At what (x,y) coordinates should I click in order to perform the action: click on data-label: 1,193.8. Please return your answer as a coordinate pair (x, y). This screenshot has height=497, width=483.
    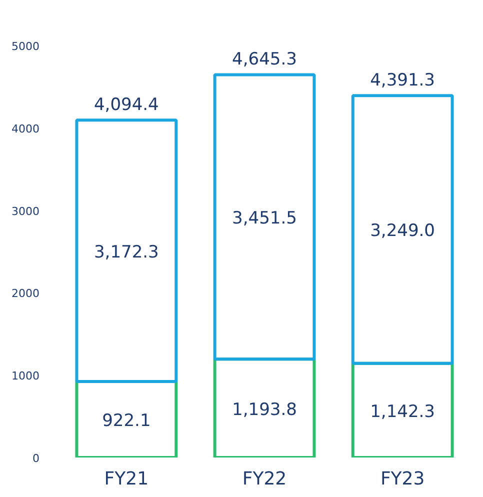
    Looking at the image, I should click on (264, 410).